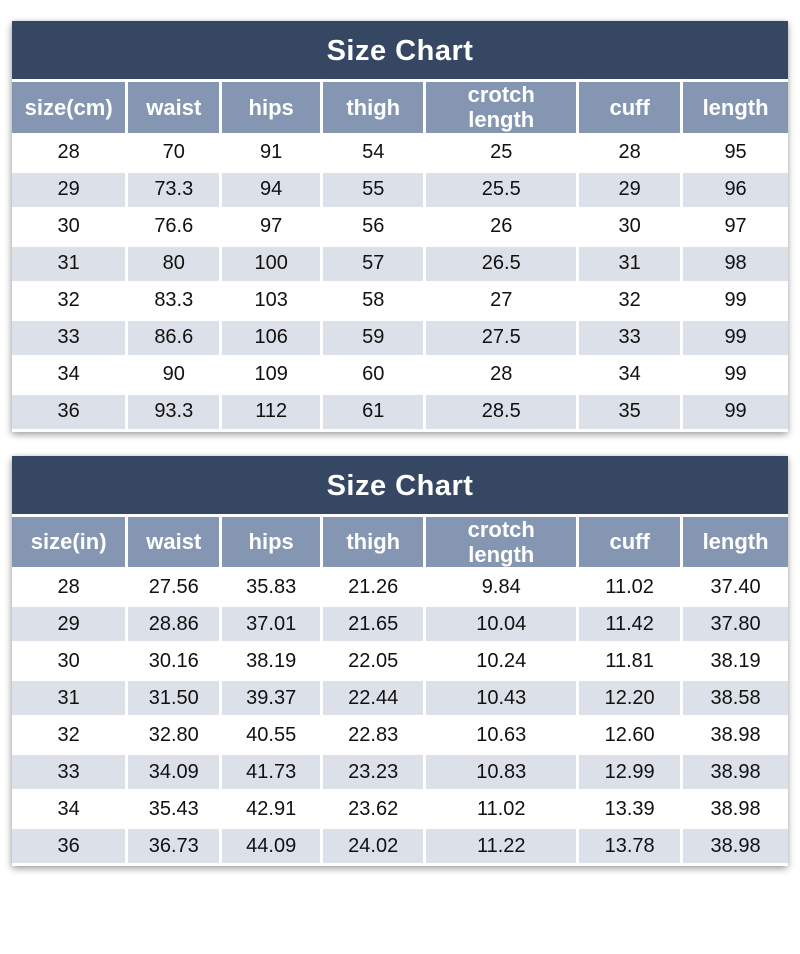  What do you see at coordinates (372, 543) in the screenshot?
I see `column-header: thigh` at bounding box center [372, 543].